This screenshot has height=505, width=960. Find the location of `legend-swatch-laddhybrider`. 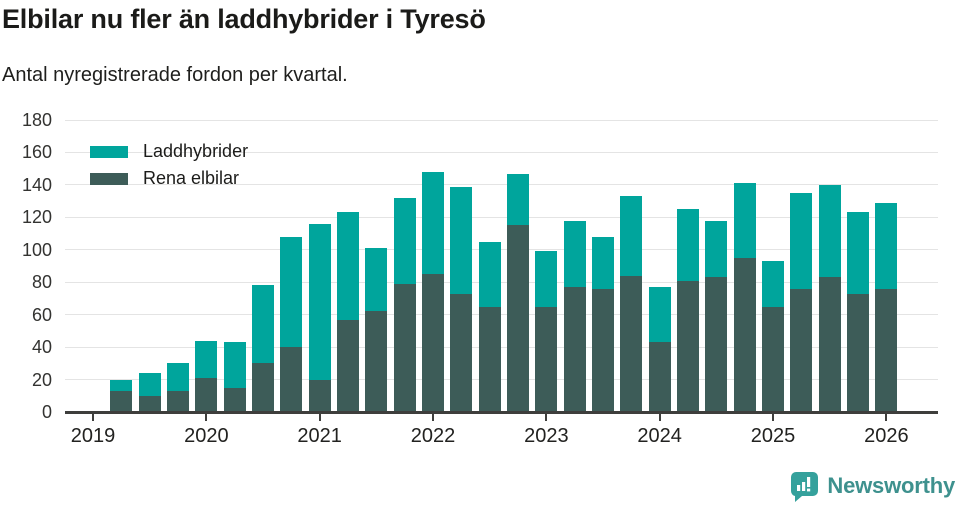

legend-swatch-laddhybrider is located at coordinates (109, 151).